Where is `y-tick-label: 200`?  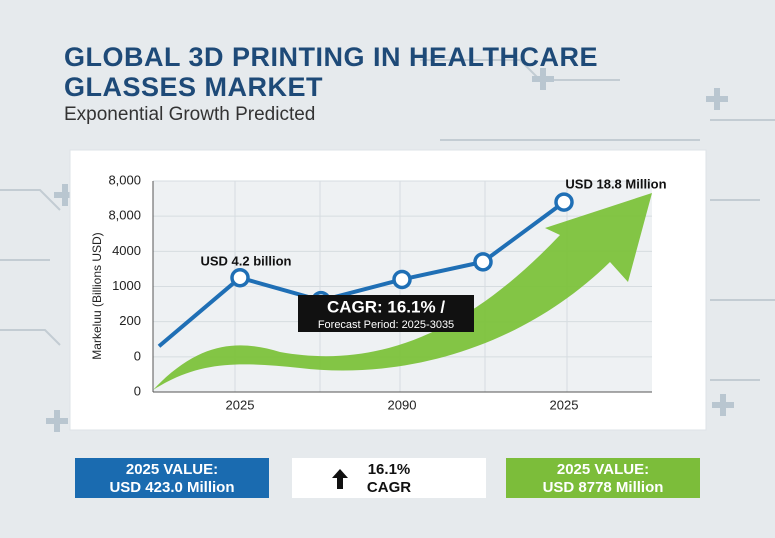 y-tick-label: 200 is located at coordinates (130, 320).